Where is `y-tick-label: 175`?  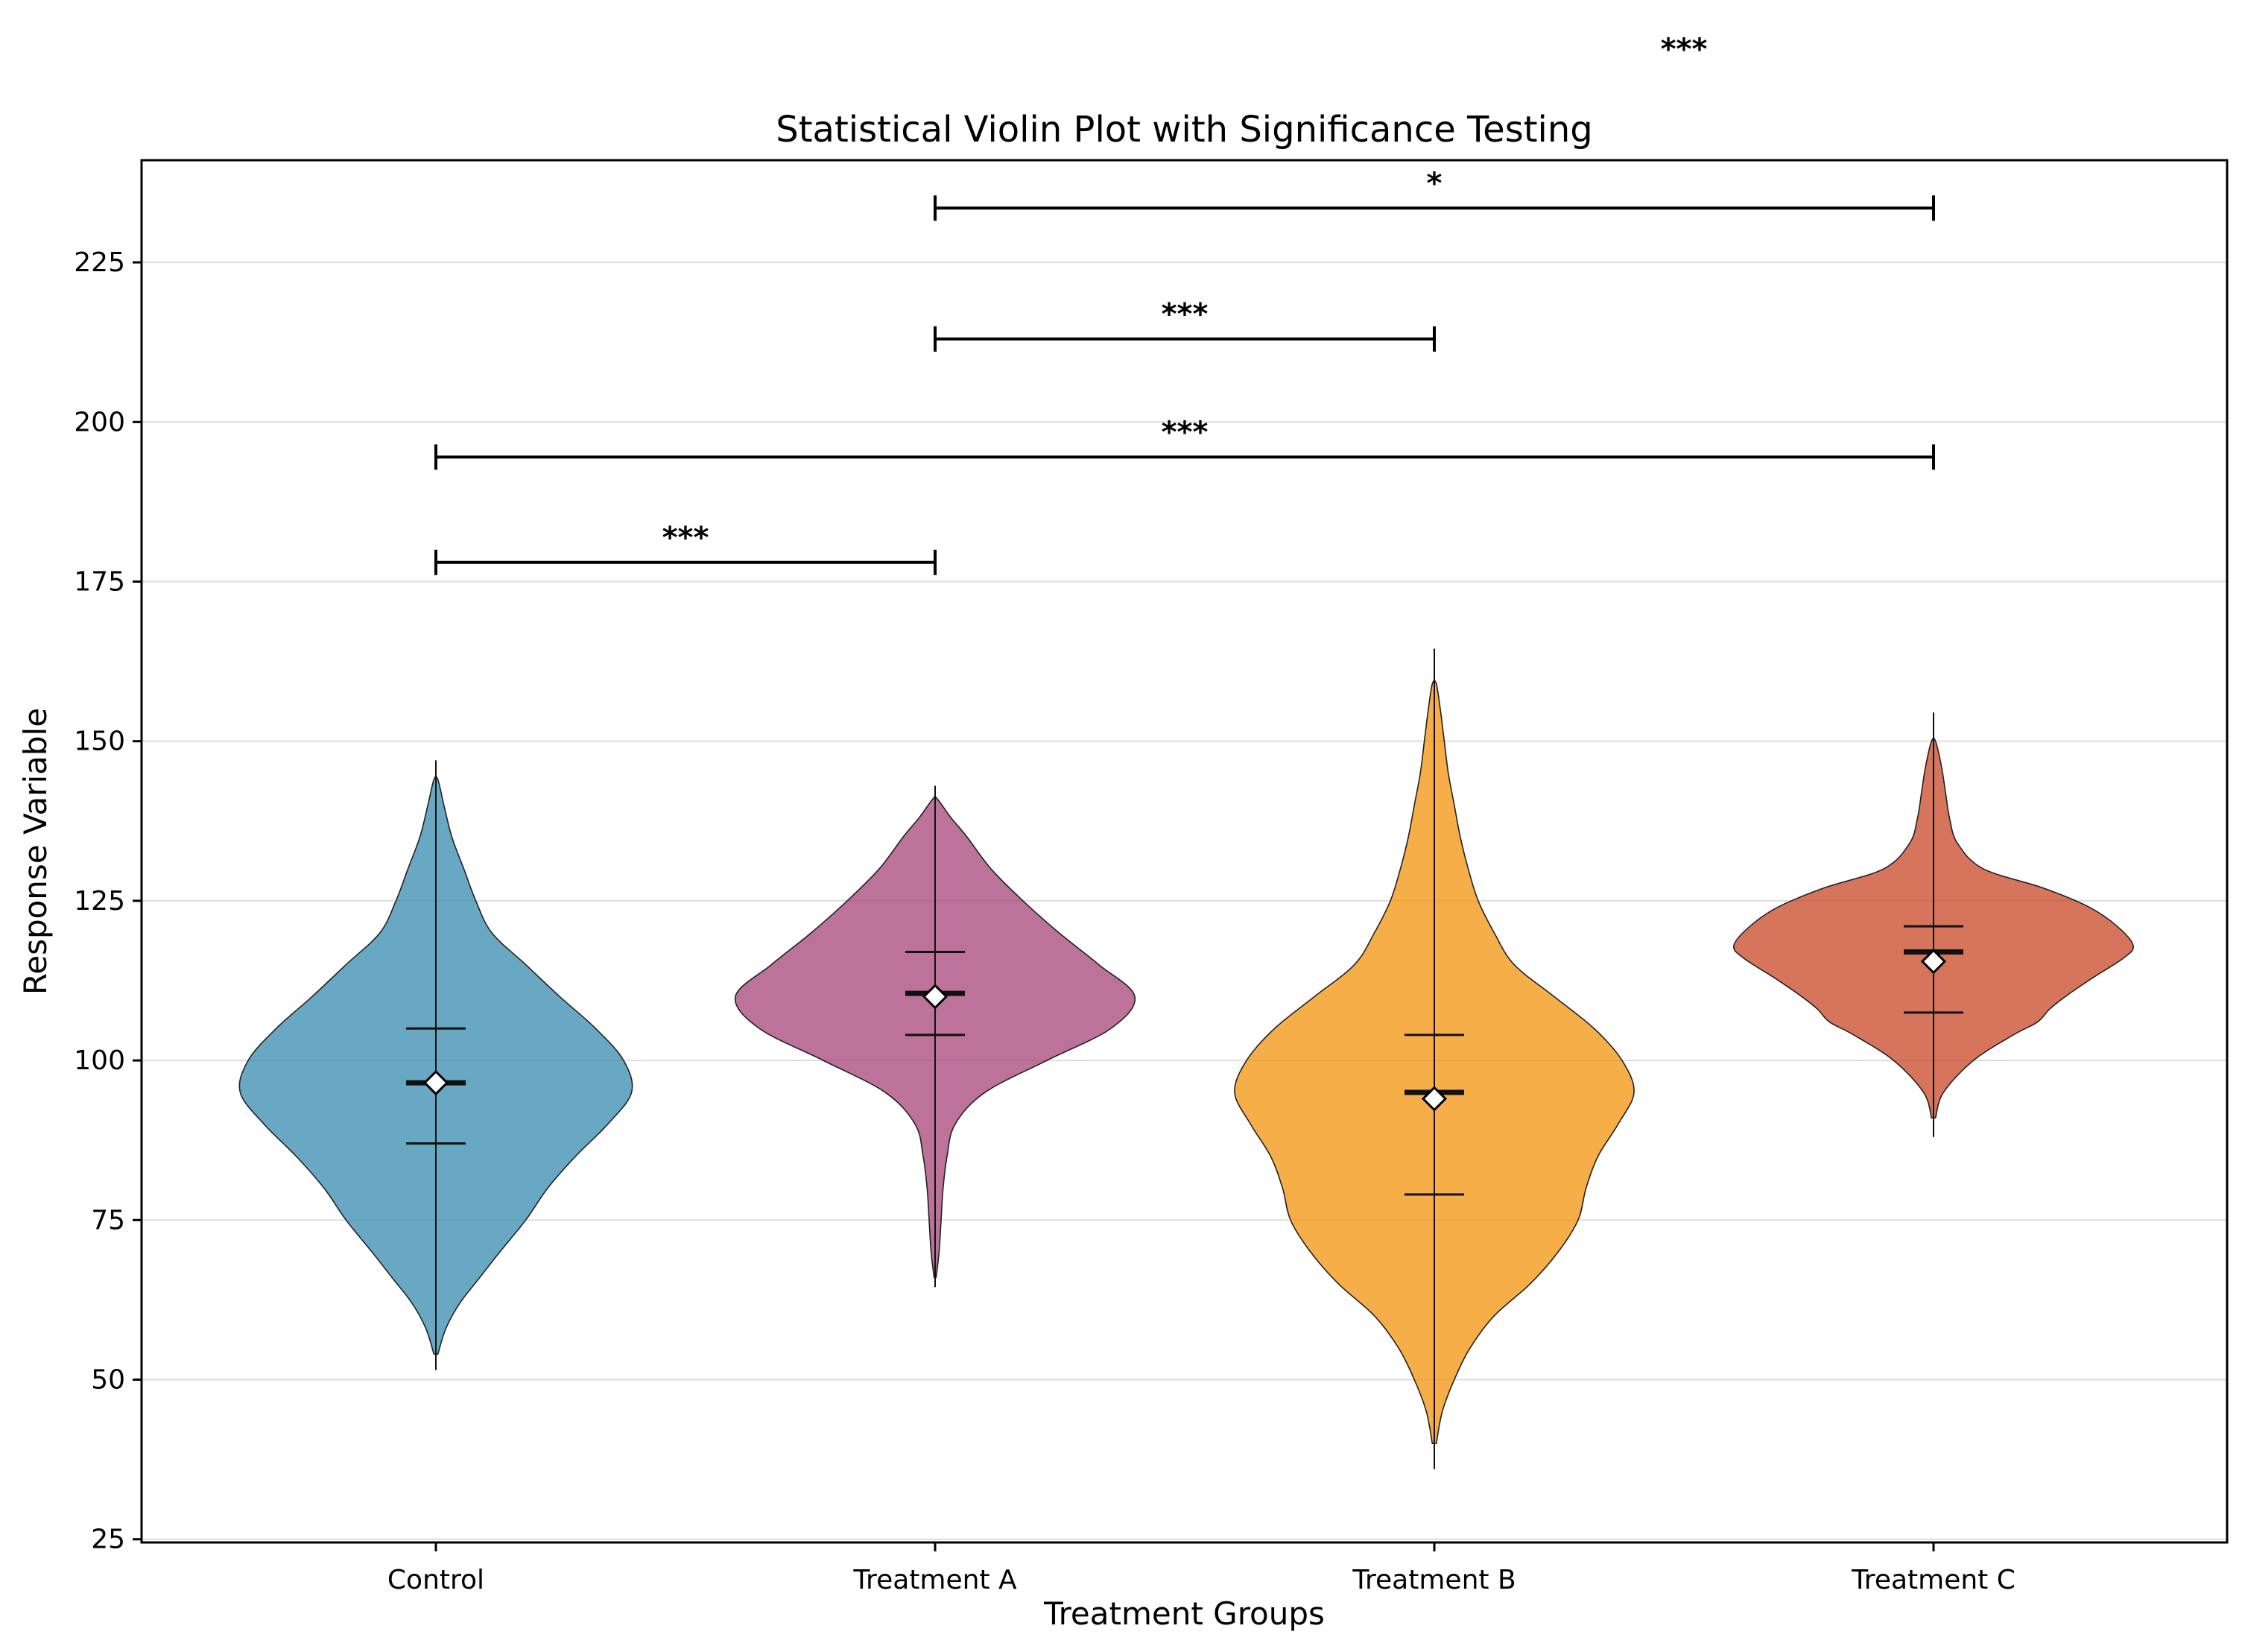
y-tick-label: 175 is located at coordinates (99, 581).